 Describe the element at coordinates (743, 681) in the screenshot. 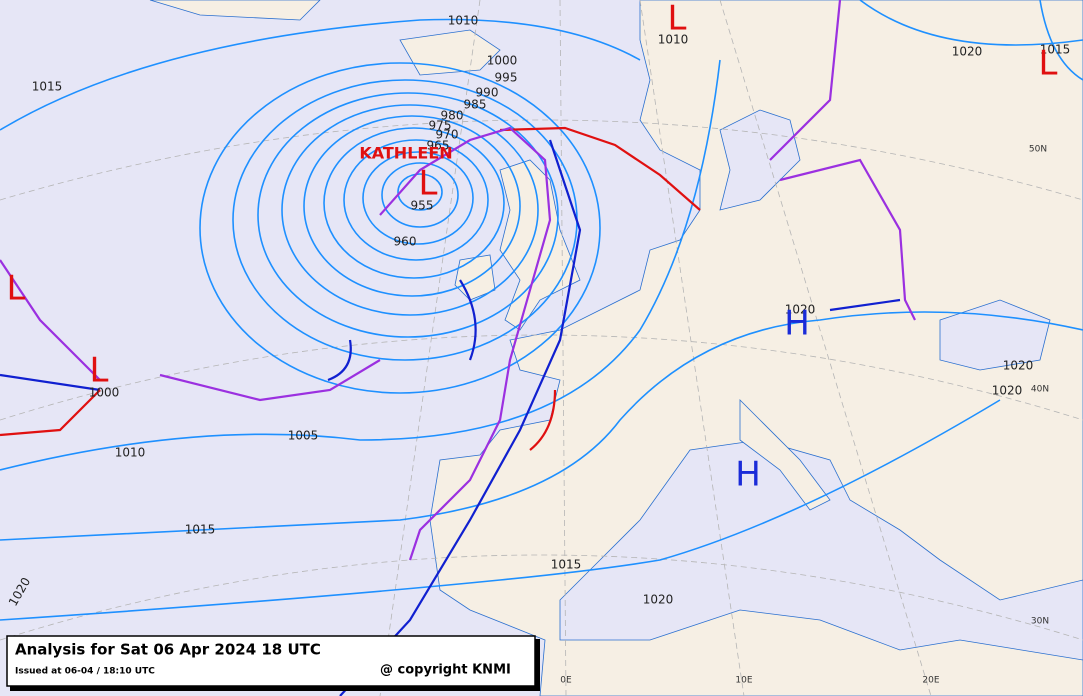

I see `graticule-label: 10E` at that location.